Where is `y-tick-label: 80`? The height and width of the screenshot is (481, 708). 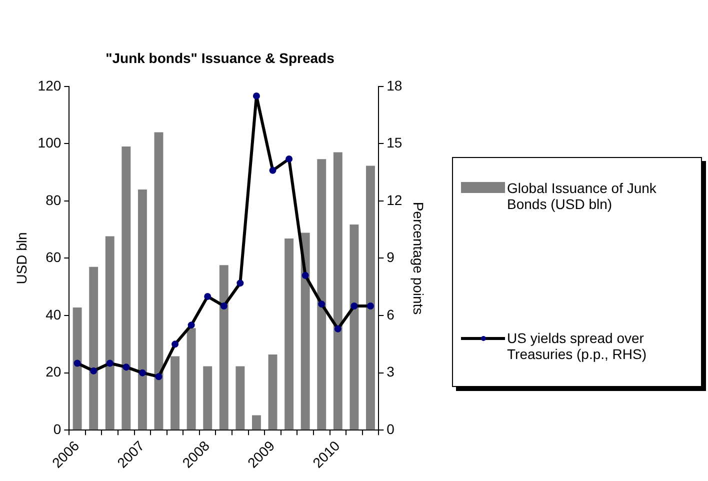
y-tick-label: 80 is located at coordinates (54, 200).